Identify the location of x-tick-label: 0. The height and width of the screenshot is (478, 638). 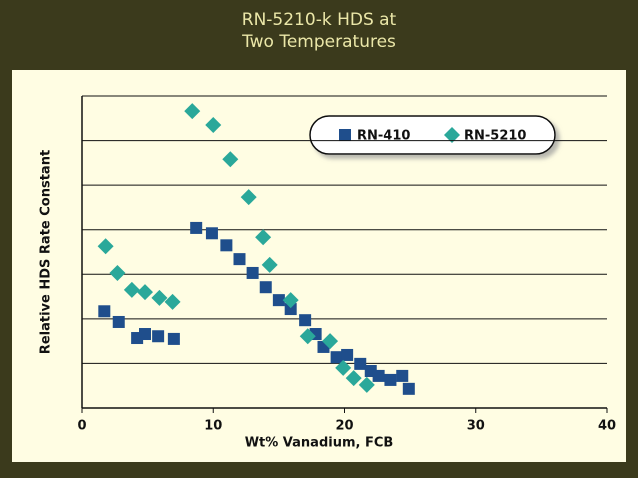
(81, 426).